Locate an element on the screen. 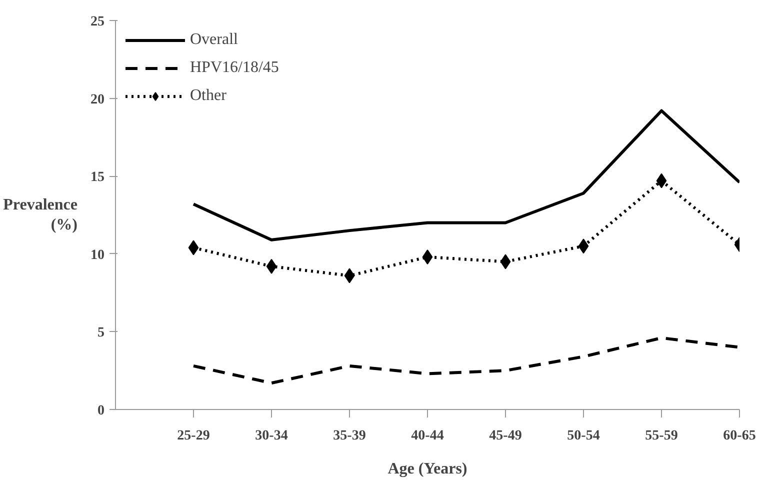 Image resolution: width=769 pixels, height=480 pixels. x-tick-label: 60-65 is located at coordinates (739, 436).